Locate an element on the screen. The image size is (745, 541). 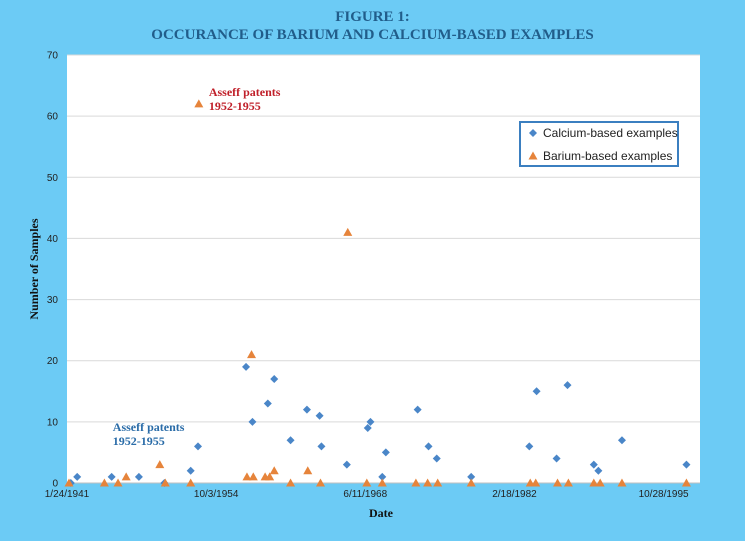
y-tick-label: 40 is located at coordinates (53, 239).